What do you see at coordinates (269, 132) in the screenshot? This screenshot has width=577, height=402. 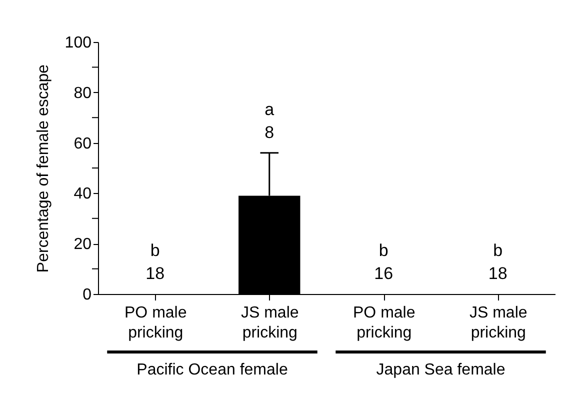 I see `annotation: 8` at bounding box center [269, 132].